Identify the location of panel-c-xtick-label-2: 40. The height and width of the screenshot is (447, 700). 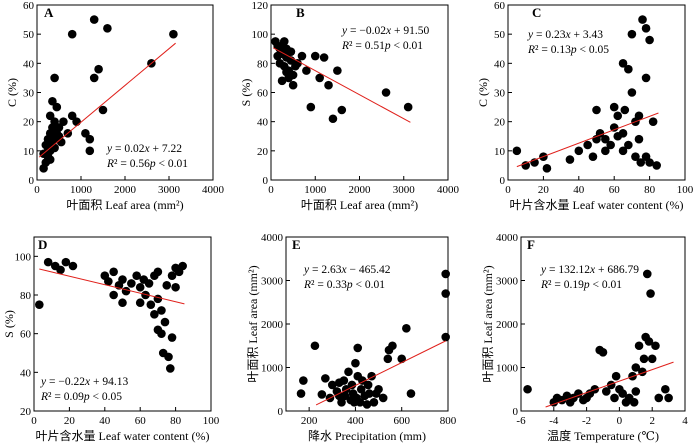
(579, 190).